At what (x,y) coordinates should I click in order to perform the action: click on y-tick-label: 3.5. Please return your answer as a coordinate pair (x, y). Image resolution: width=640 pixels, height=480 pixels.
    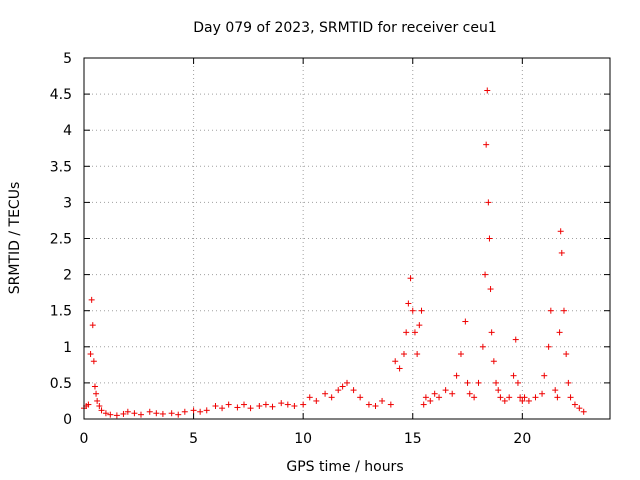
    Looking at the image, I should click on (61, 167).